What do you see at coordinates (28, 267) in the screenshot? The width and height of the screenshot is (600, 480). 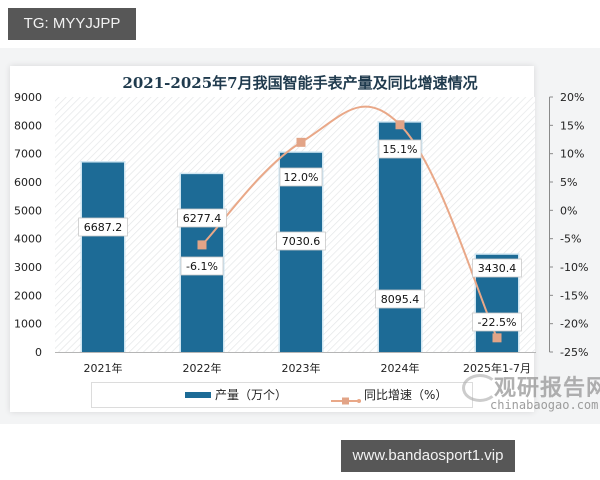 I see `left-tick-label: 3000` at bounding box center [28, 267].